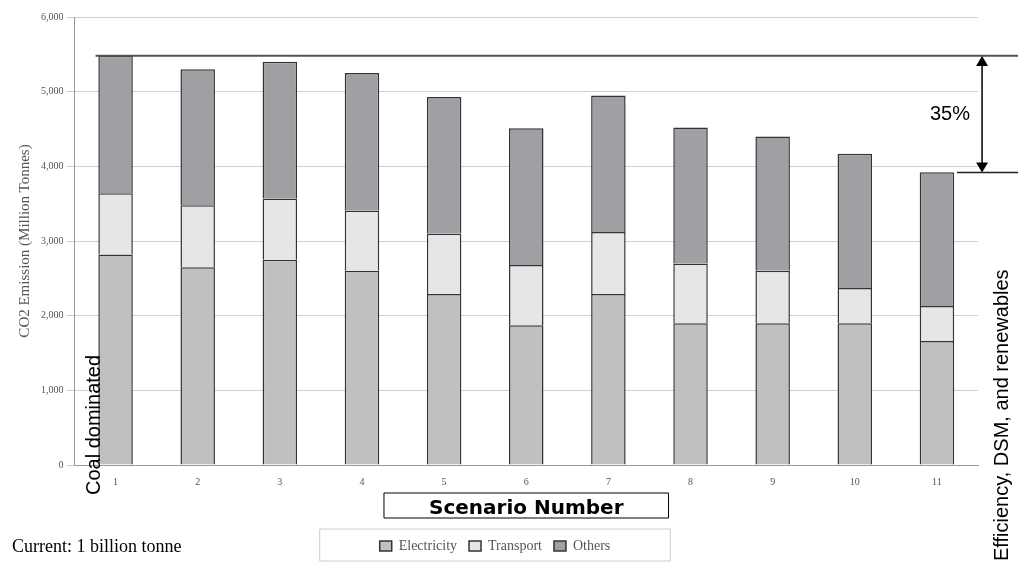 The width and height of the screenshot is (1020, 569). I want to click on x-tick-label: 3, so click(280, 481).